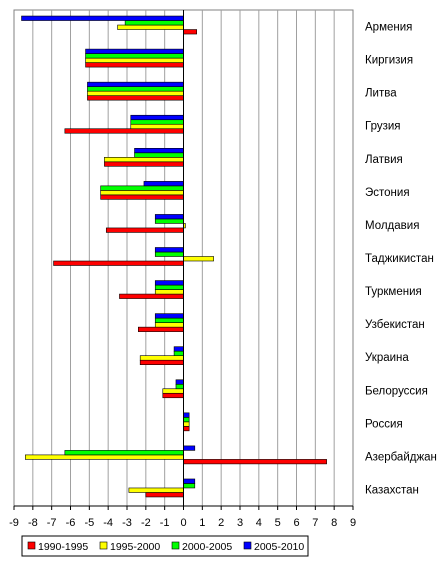  Describe the element at coordinates (71, 523) in the screenshot. I see `x-tick-label: -6` at that location.